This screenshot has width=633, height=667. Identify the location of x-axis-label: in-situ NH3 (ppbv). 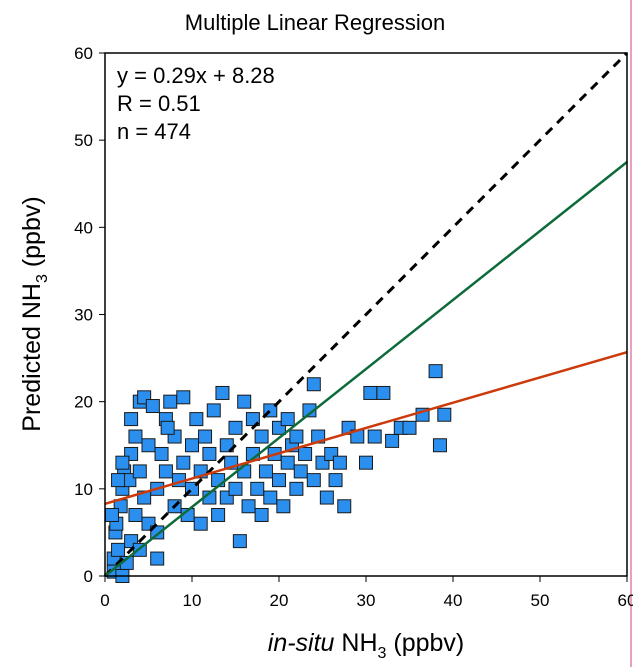
(366, 645).